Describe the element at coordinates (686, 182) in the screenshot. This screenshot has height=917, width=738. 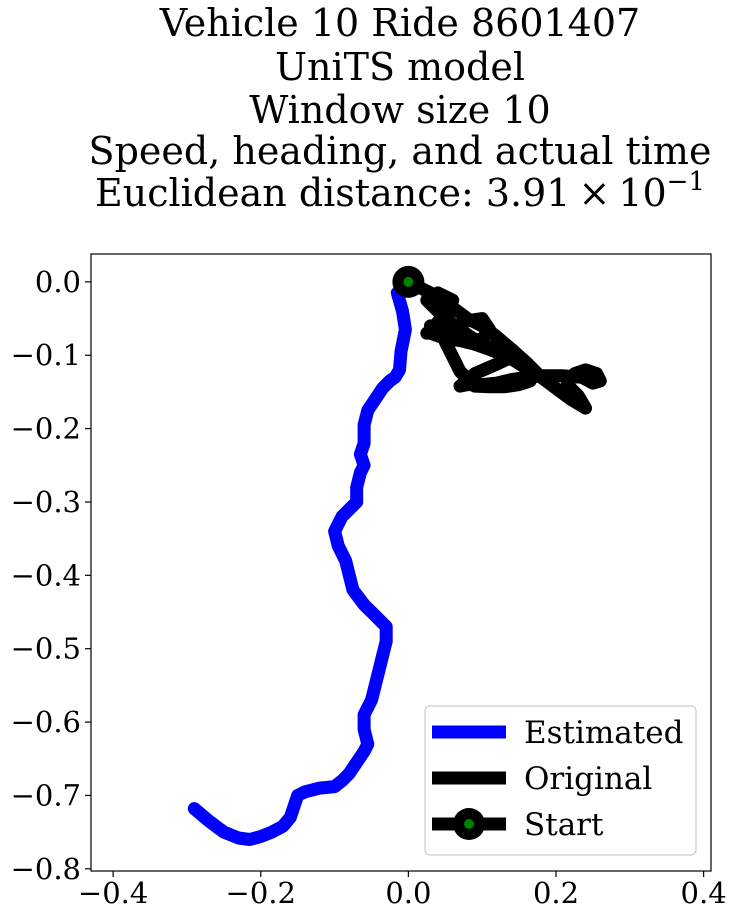
I see `title-metric-exponent: −1` at that location.